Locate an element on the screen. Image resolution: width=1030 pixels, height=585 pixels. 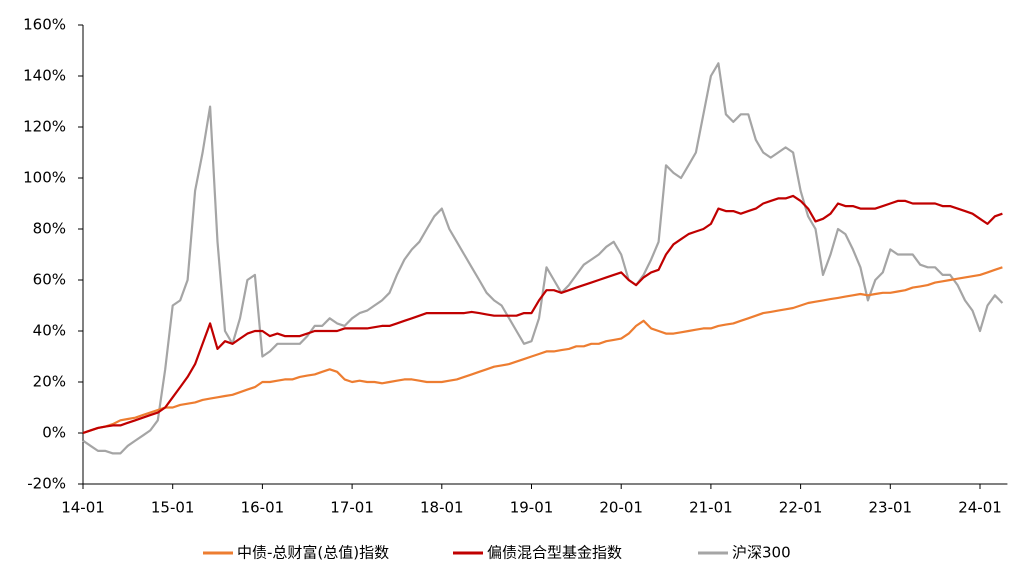
x-tick-label: 18-01 is located at coordinates (442, 508).